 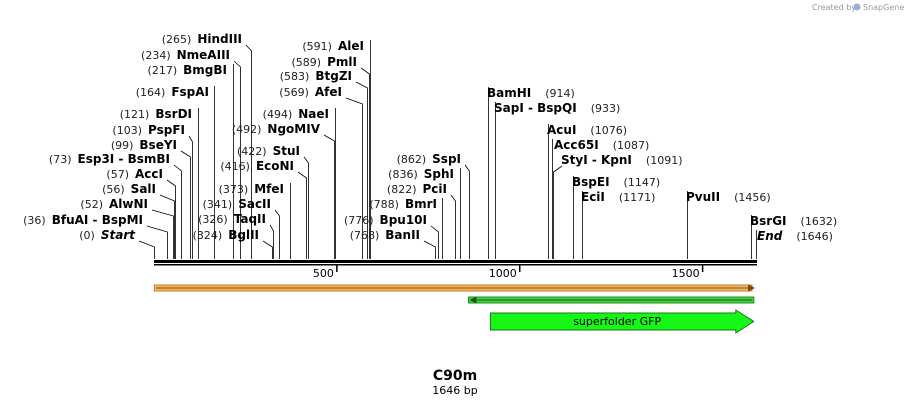 I want to click on site-name: TaqII, so click(x=250, y=219).